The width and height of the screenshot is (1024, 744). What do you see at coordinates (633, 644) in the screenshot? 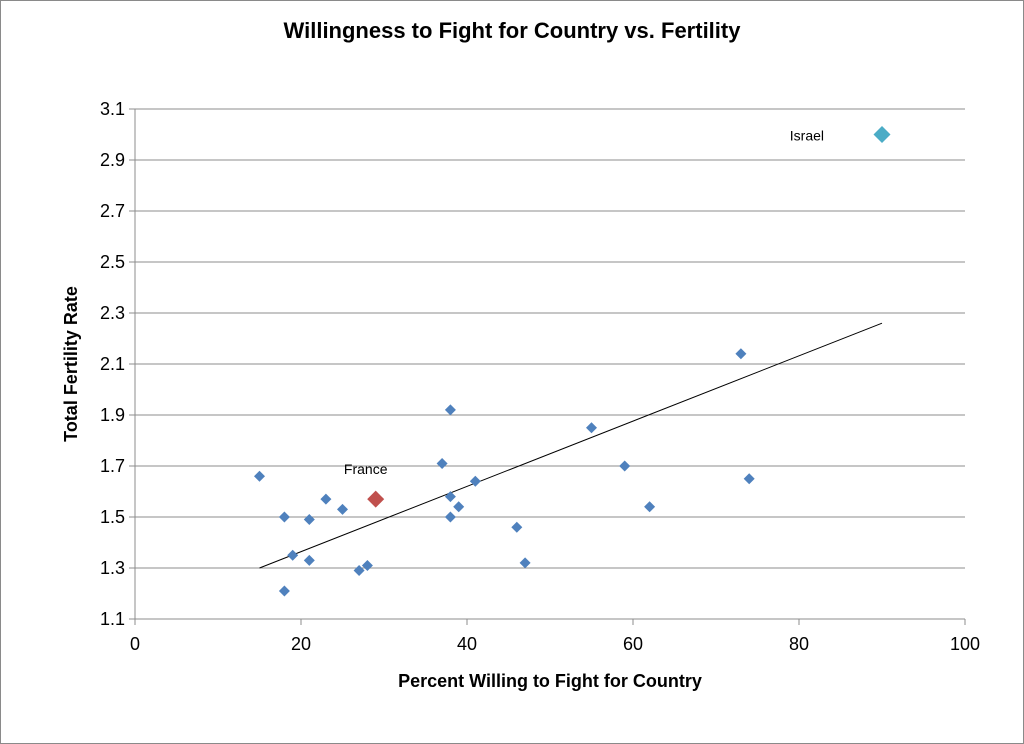
I see `x-tick-label: 60` at bounding box center [633, 644].